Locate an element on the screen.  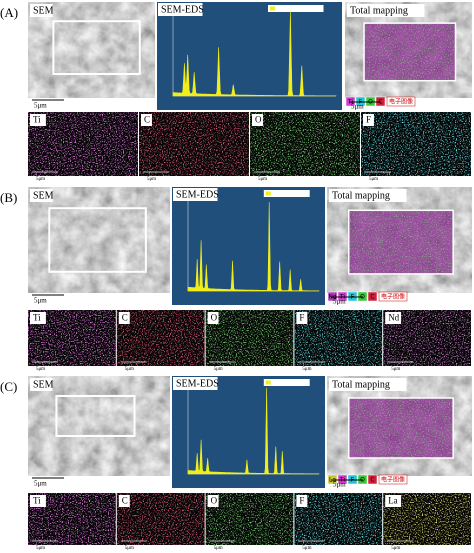
eds-title-bg is located at coordinates (195, 383).